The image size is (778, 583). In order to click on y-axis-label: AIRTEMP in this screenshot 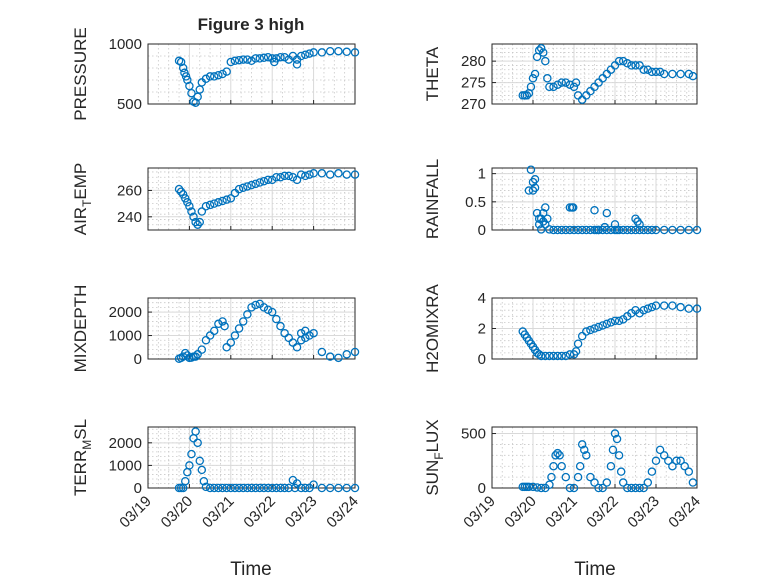, I will do `click(82, 199)`.